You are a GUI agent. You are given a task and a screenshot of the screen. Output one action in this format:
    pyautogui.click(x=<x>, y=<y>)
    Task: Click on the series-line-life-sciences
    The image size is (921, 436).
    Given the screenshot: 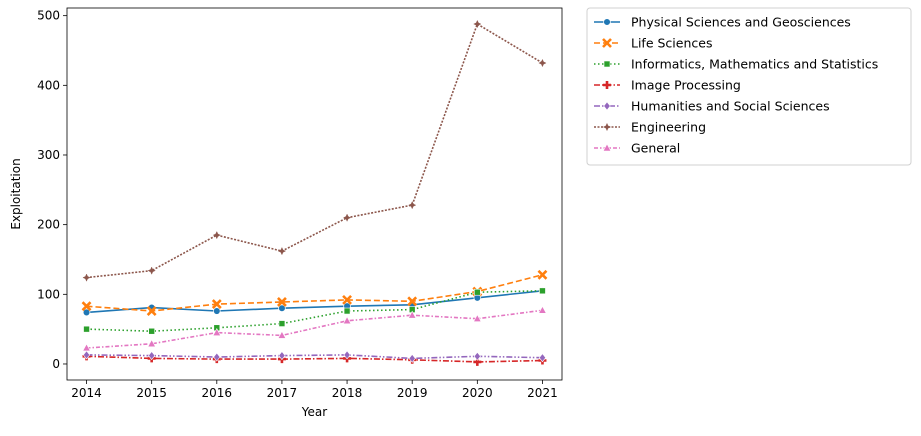 What is the action you would take?
    pyautogui.click(x=314, y=293)
    